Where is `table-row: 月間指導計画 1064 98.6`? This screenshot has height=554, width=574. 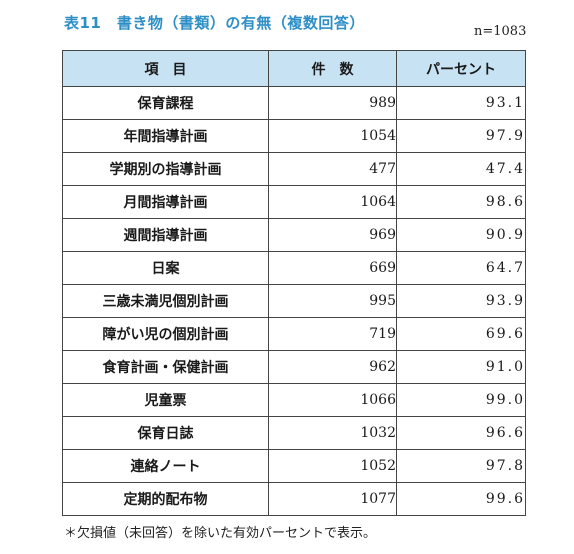
table-row: 月間指導計画 1064 98.6 is located at coordinates (294, 202).